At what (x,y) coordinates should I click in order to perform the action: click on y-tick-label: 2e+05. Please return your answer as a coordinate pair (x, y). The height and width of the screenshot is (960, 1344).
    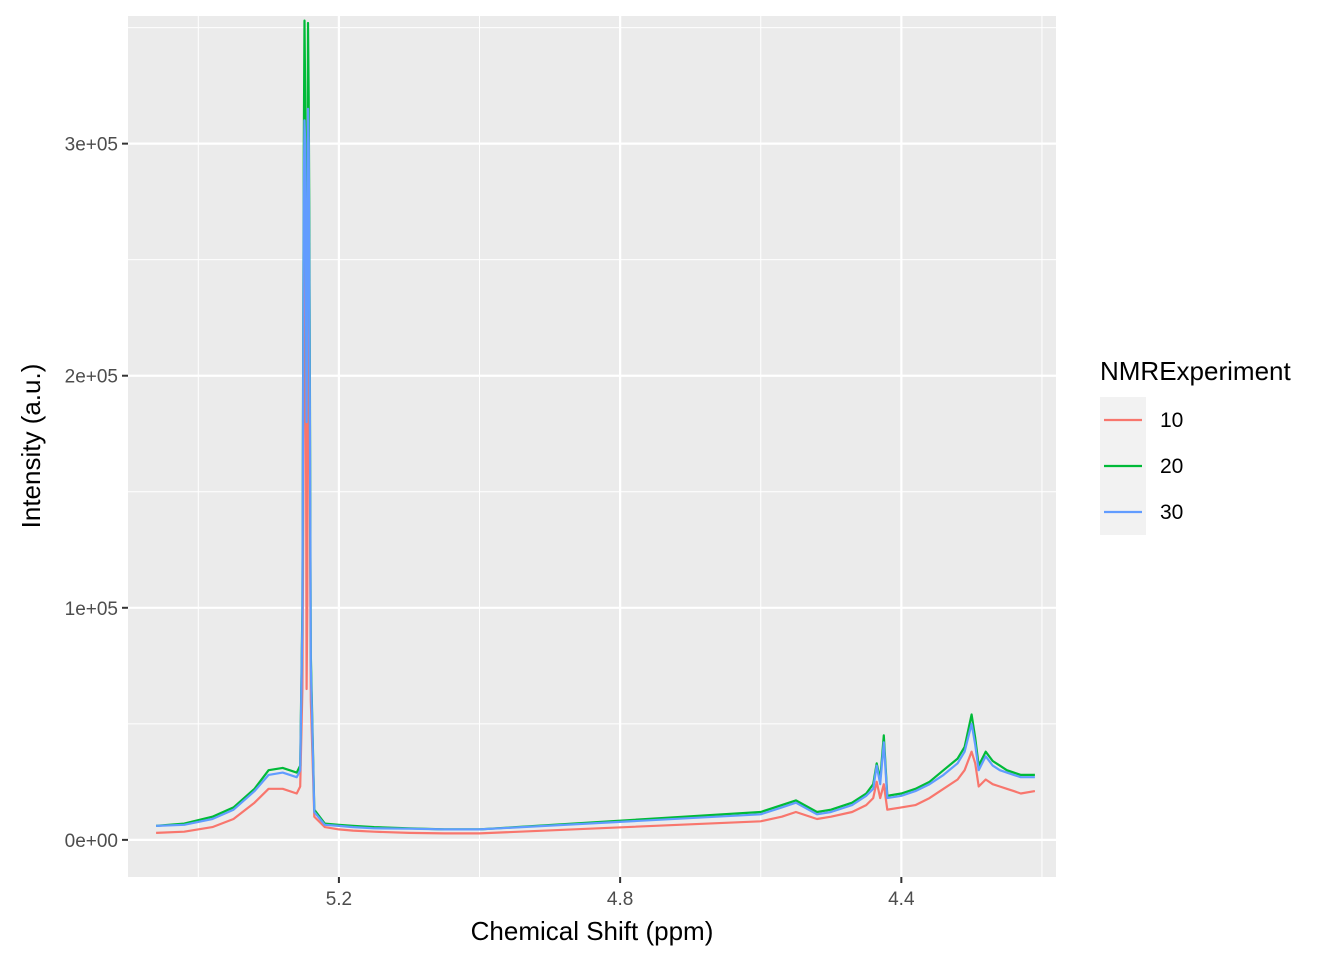
    Looking at the image, I should click on (91, 377).